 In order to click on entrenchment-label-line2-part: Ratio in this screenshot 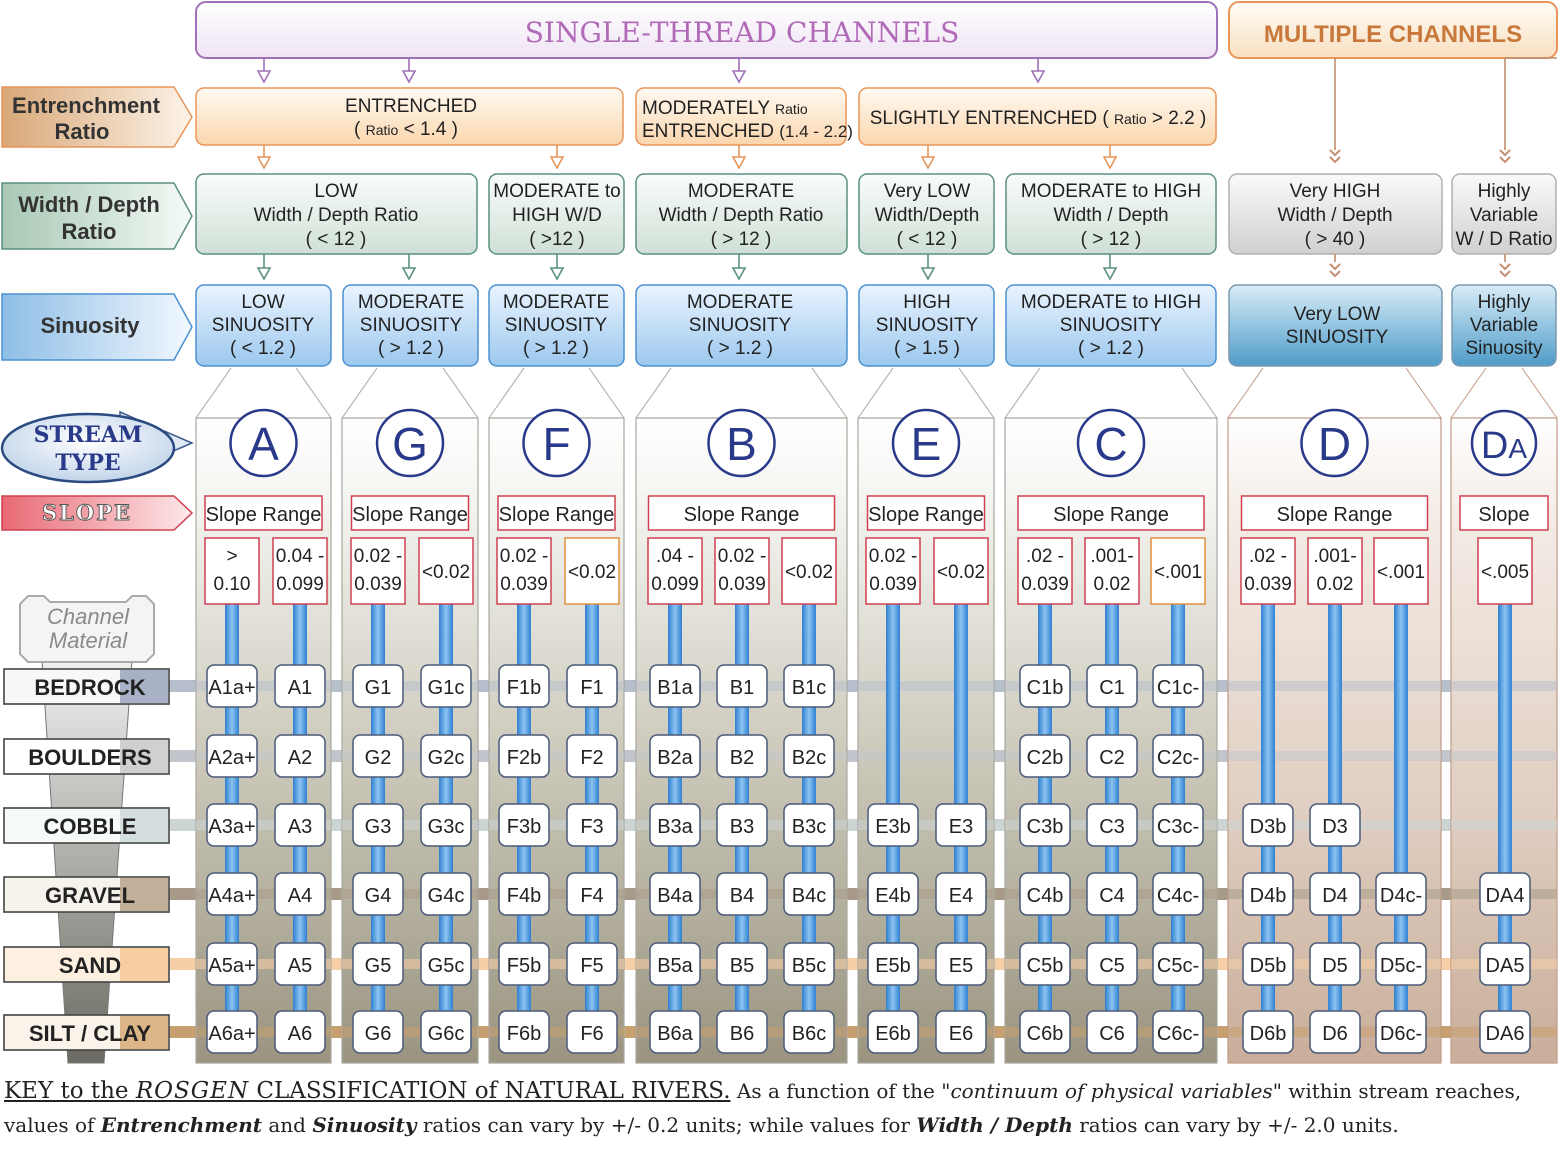, I will do `click(82, 131)`.